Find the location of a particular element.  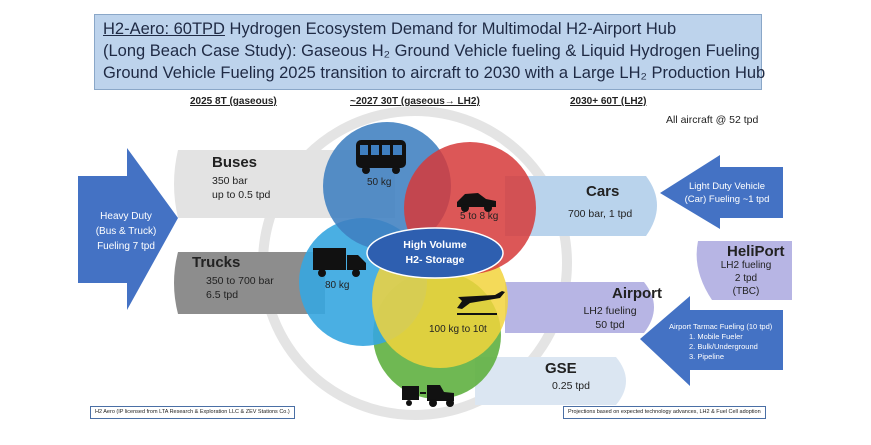

trucks-banner is located at coordinates (249, 283).